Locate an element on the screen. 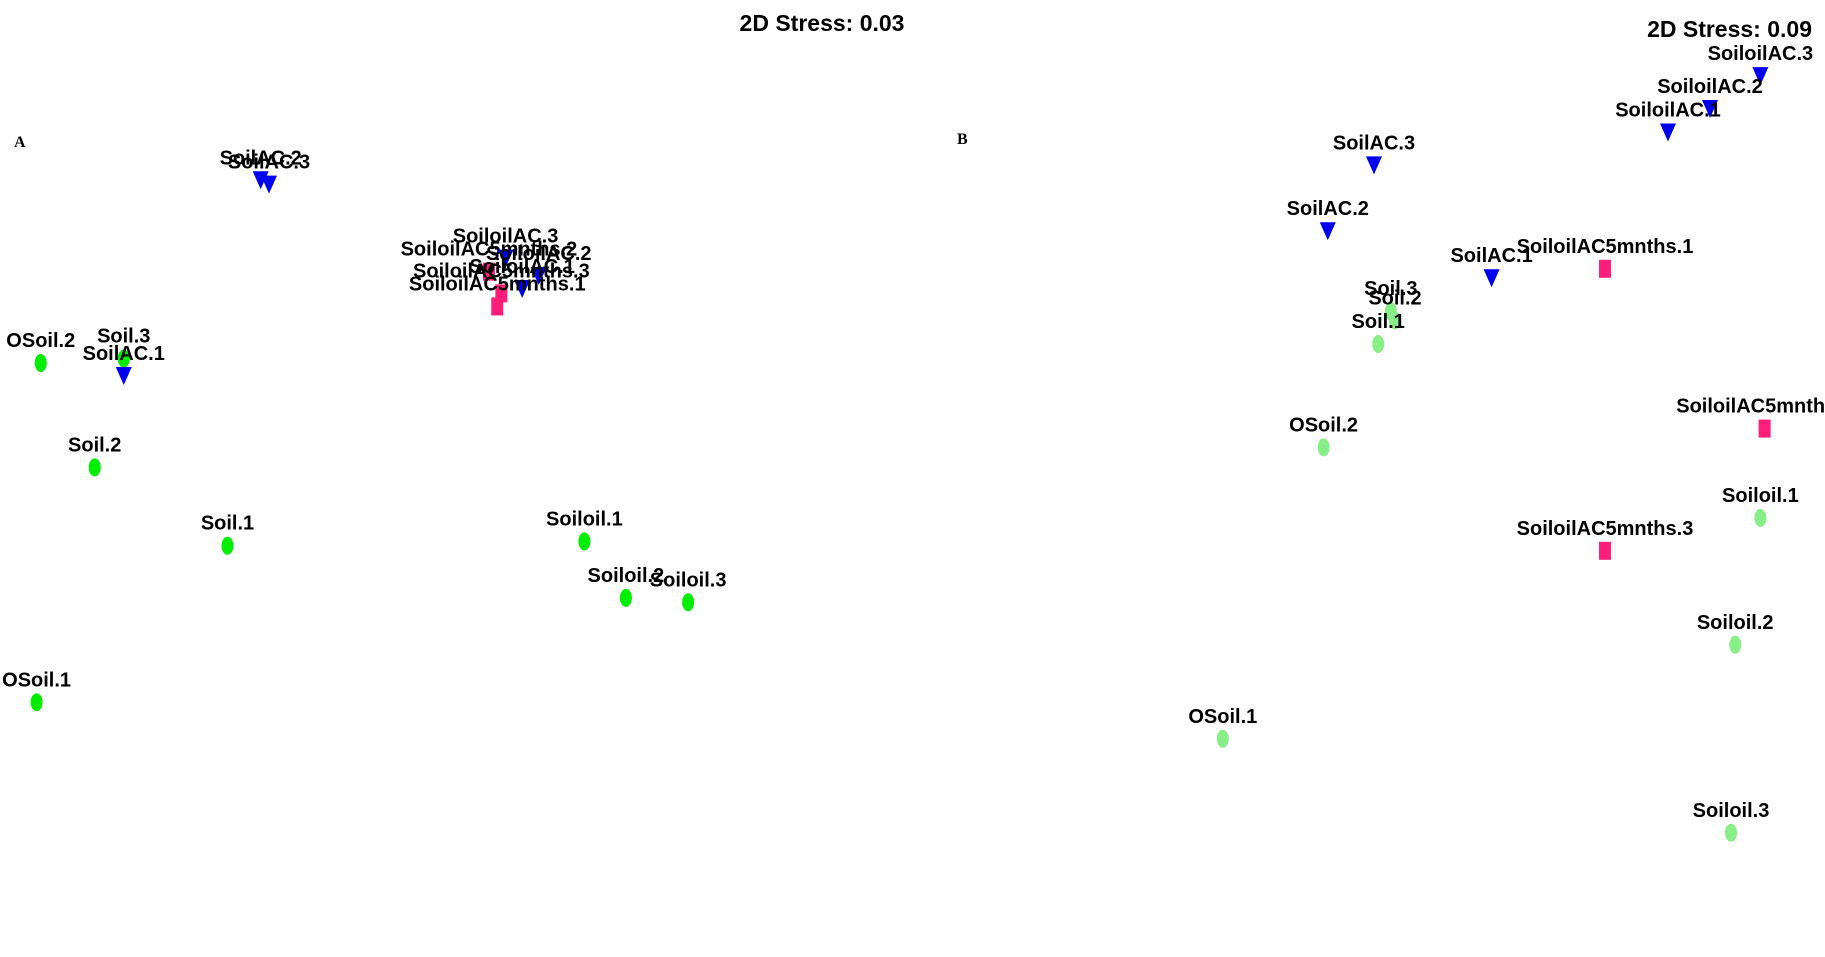 Image resolution: width=1825 pixels, height=957 pixels. stress-label-a: 2D Stress: 0.03 is located at coordinates (822, 23).